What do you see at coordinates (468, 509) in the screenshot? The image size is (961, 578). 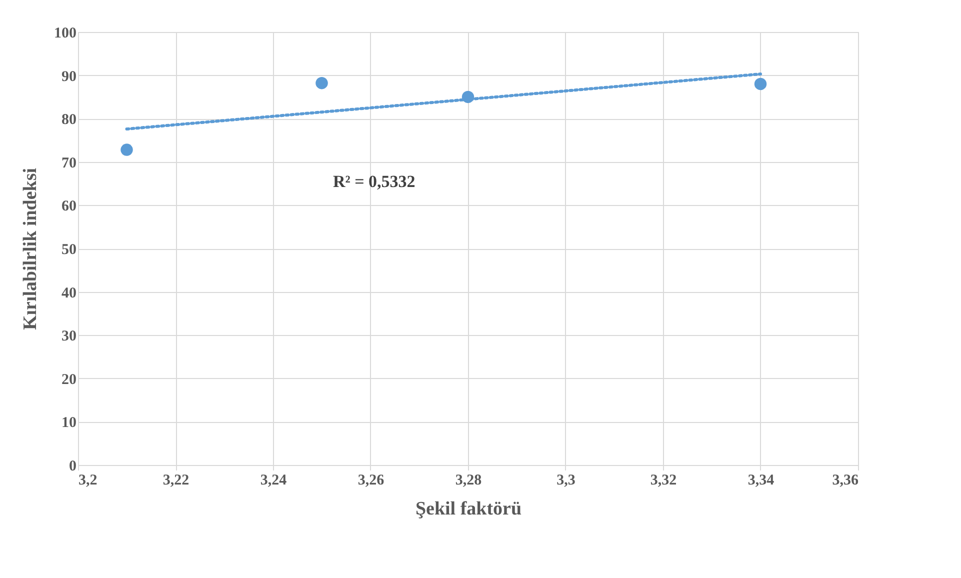 I see `x-axis-title: Şekil faktörü` at bounding box center [468, 509].